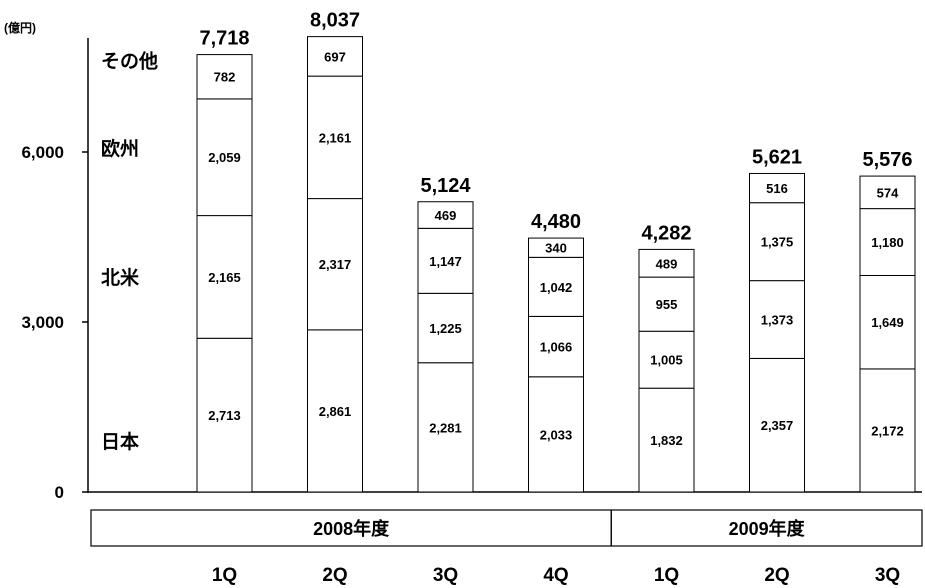  I want to click on segment-value-label: 2,165, so click(224, 277).